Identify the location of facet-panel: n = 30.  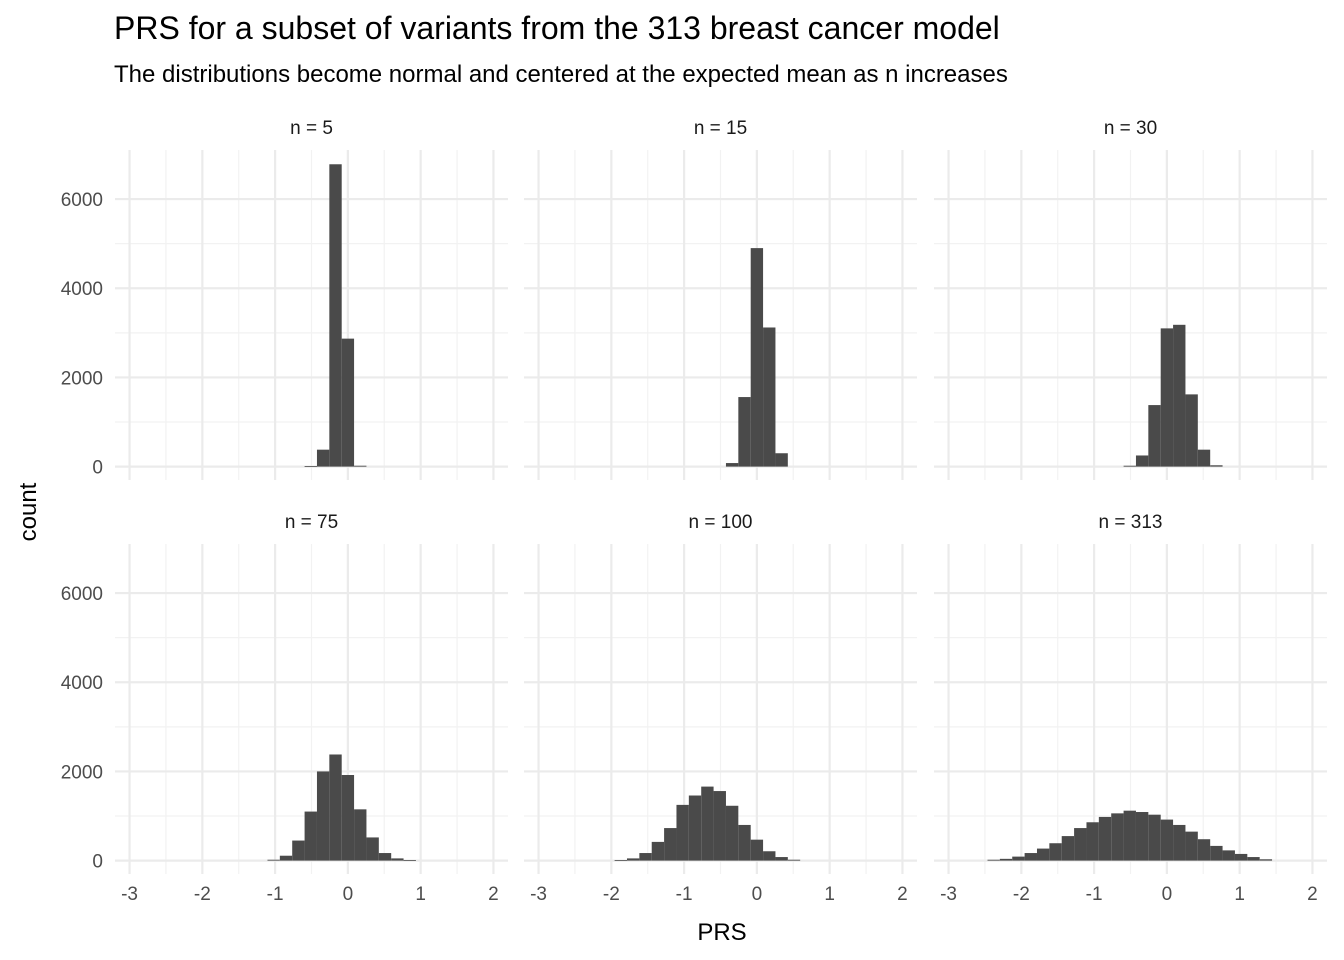
(1130, 299).